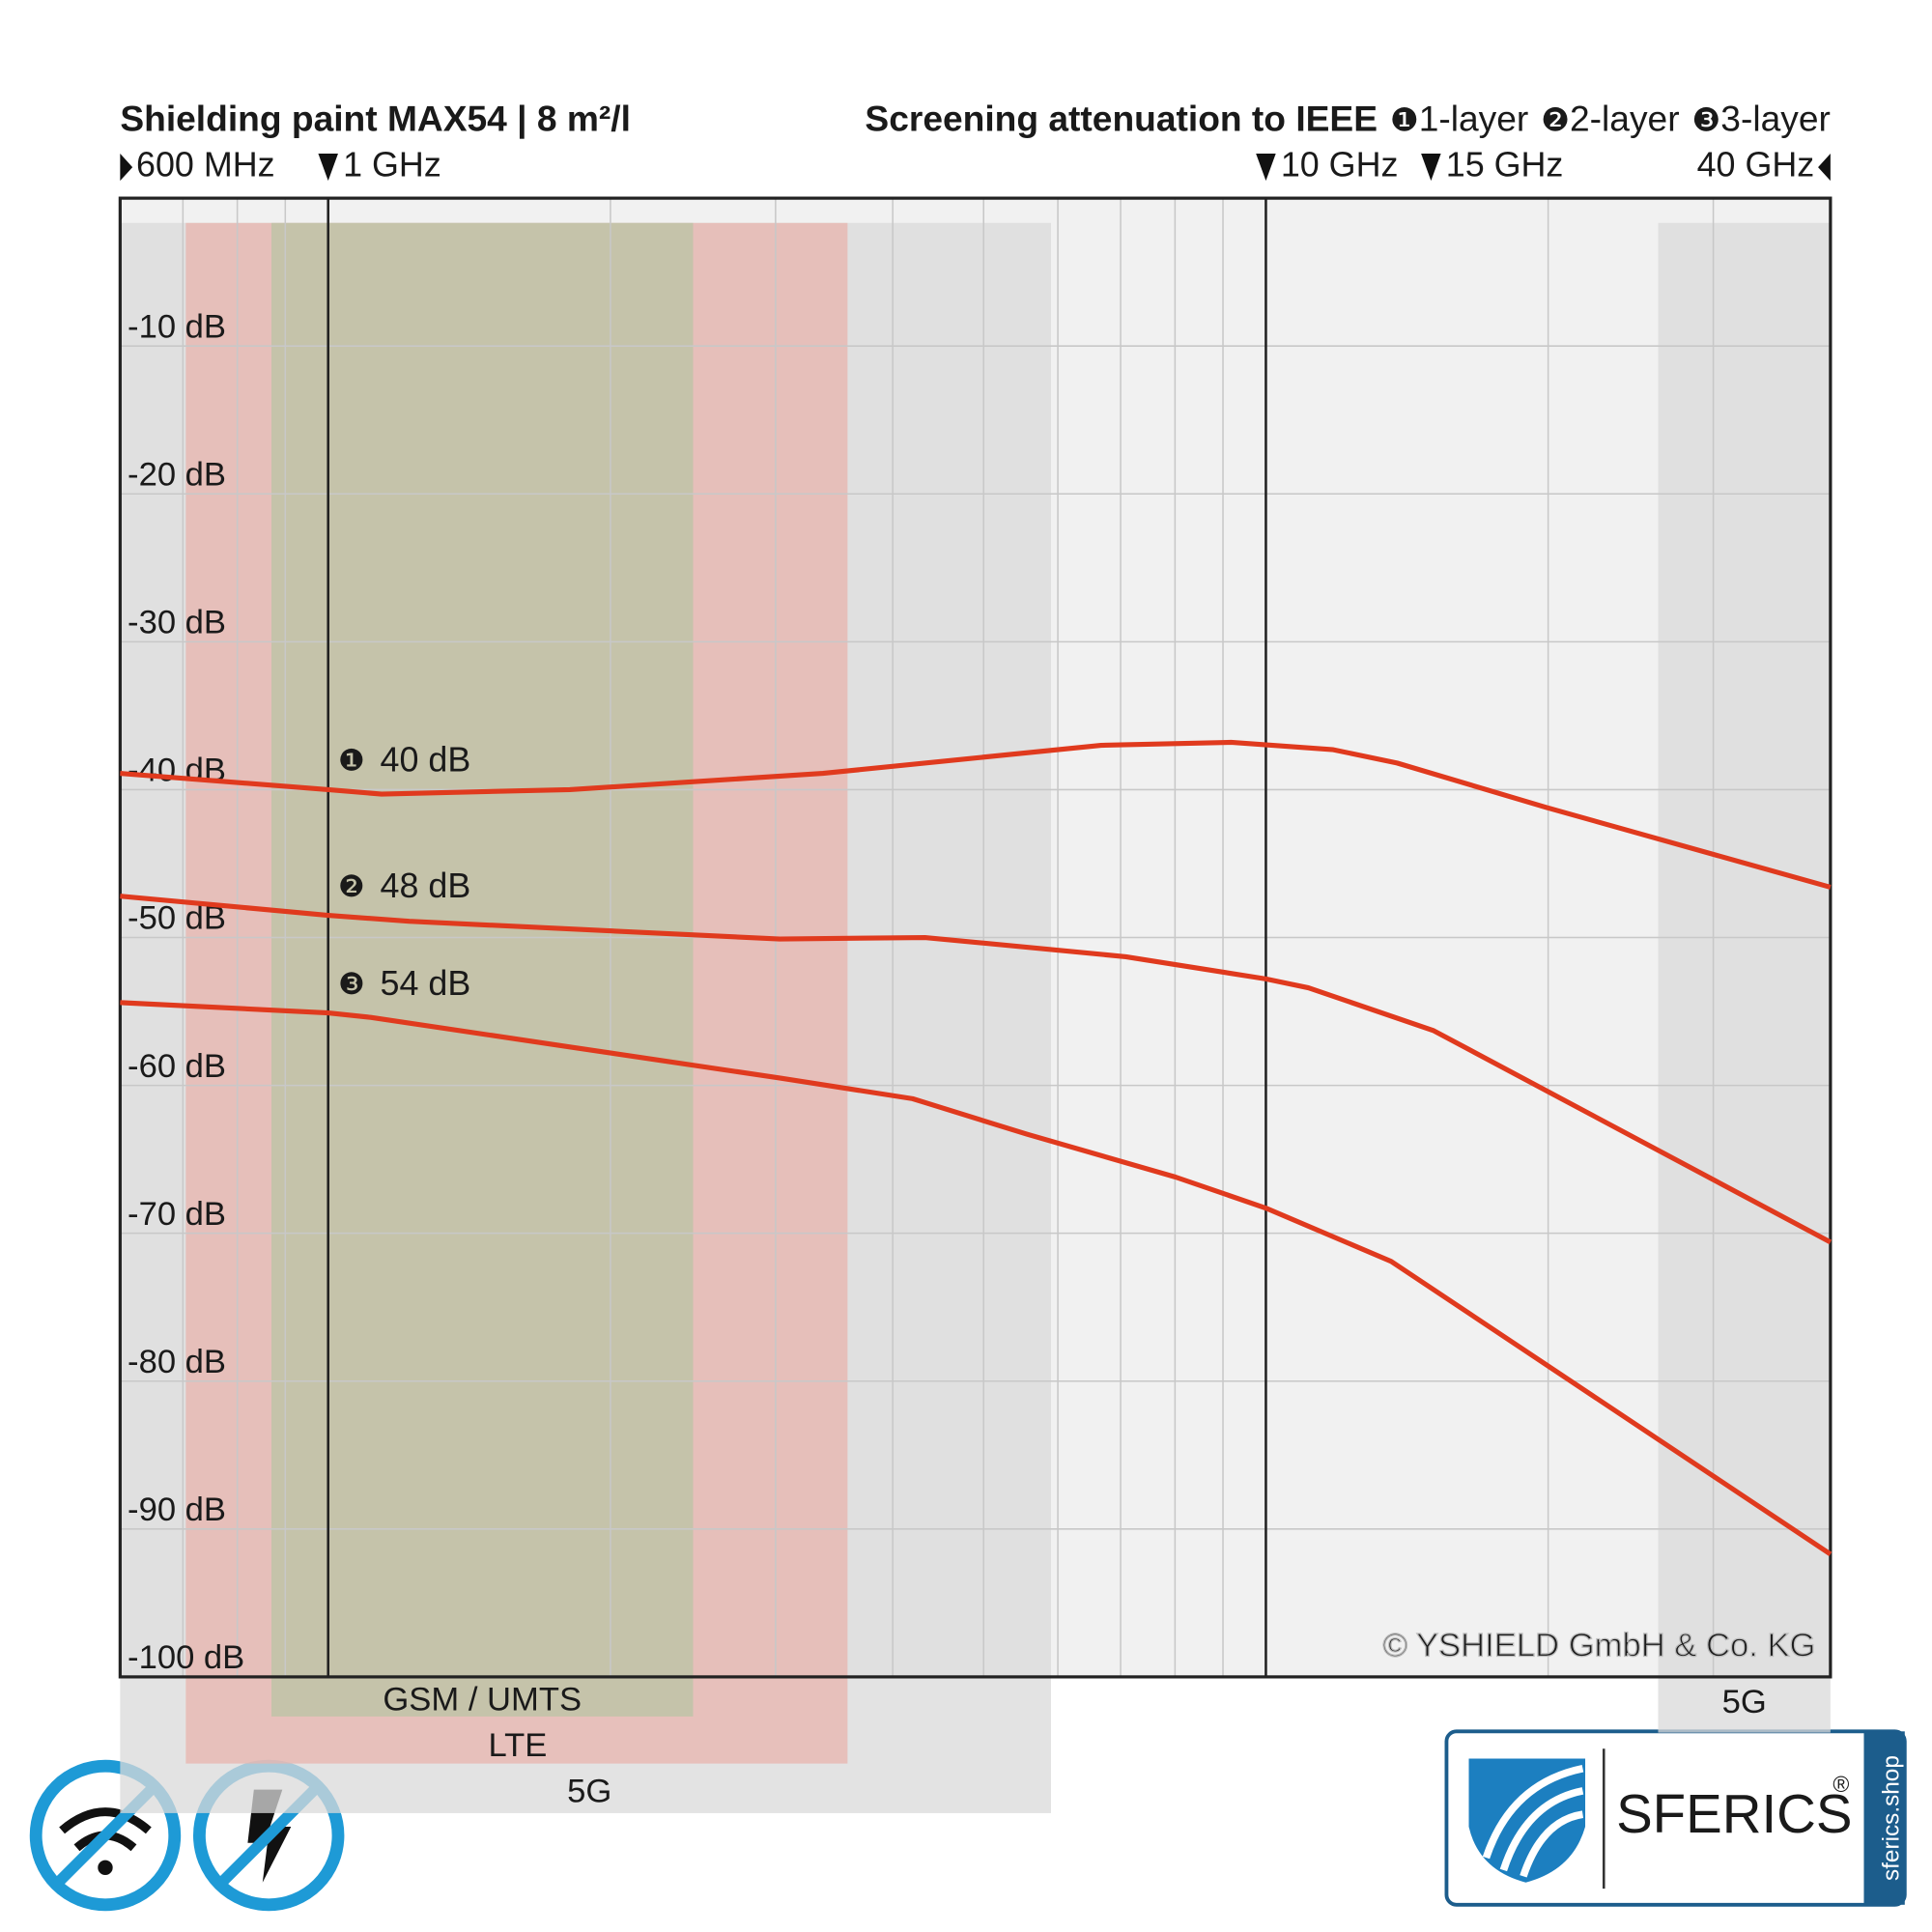  Describe the element at coordinates (426, 760) in the screenshot. I see `annotation: 40 dB` at that location.